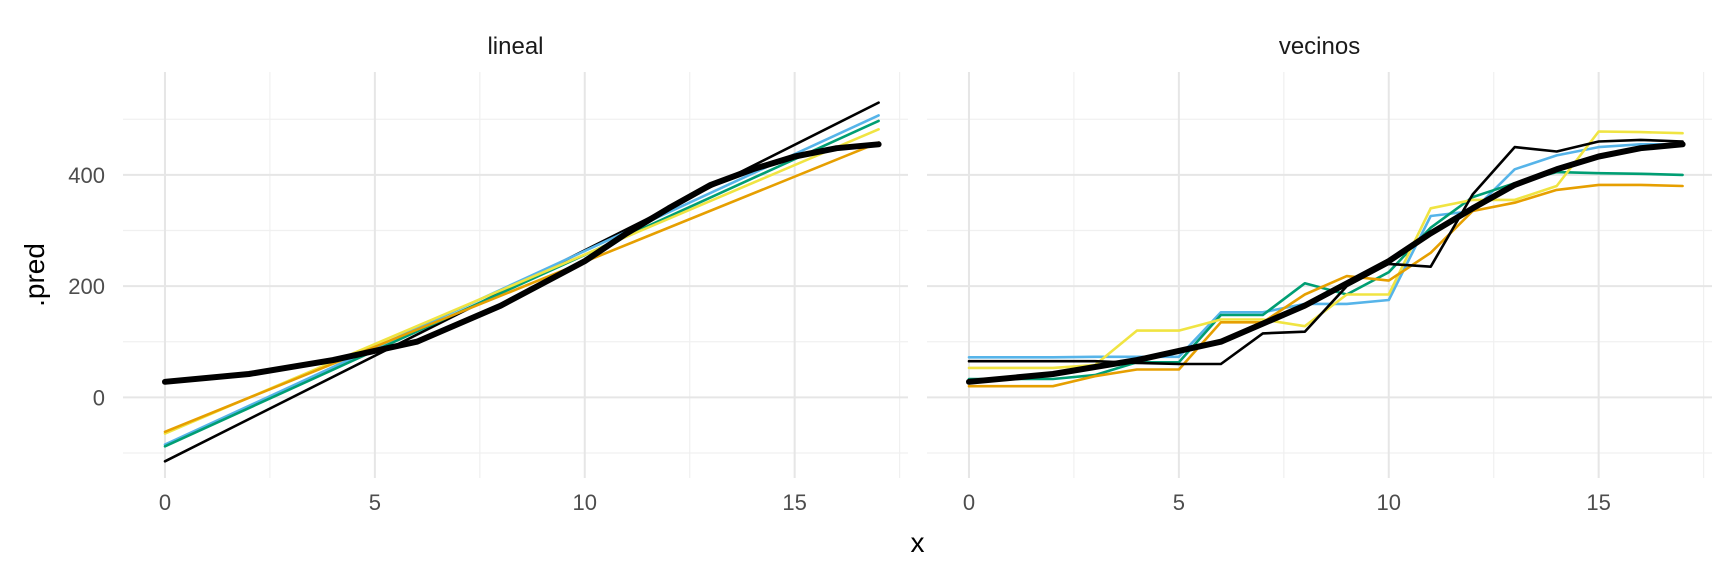 The image size is (1728, 576). Describe the element at coordinates (86, 286) in the screenshot. I see `y-tick-label: 200` at that location.